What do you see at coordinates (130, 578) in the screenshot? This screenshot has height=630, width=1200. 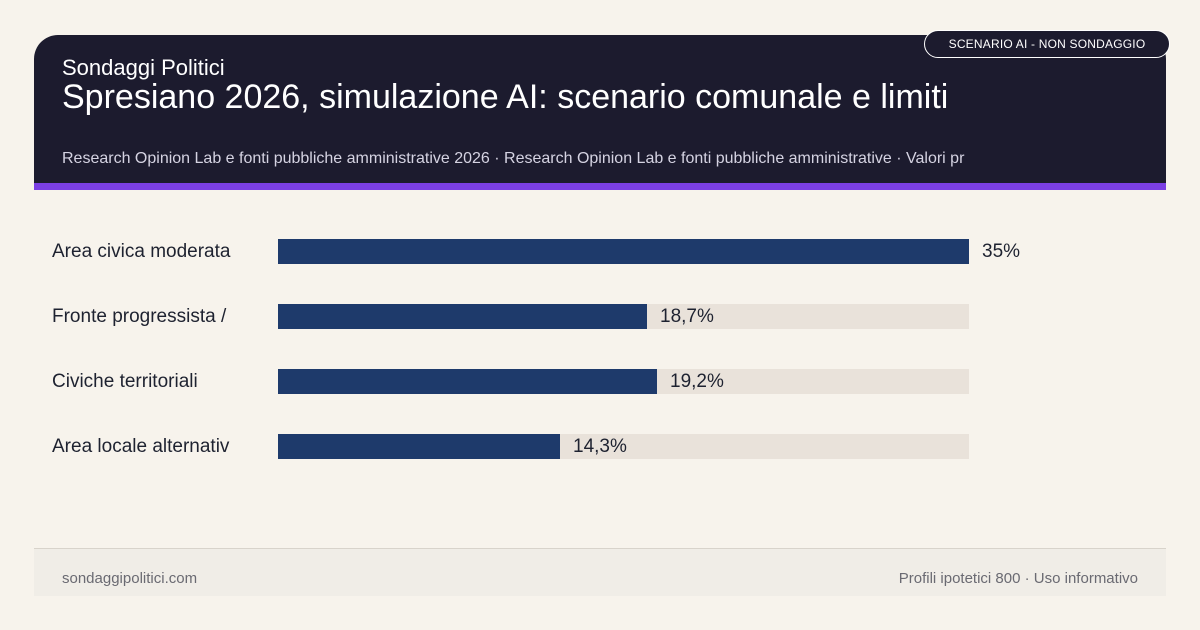 I see `footer-site: sondaggipolitici.com` at bounding box center [130, 578].